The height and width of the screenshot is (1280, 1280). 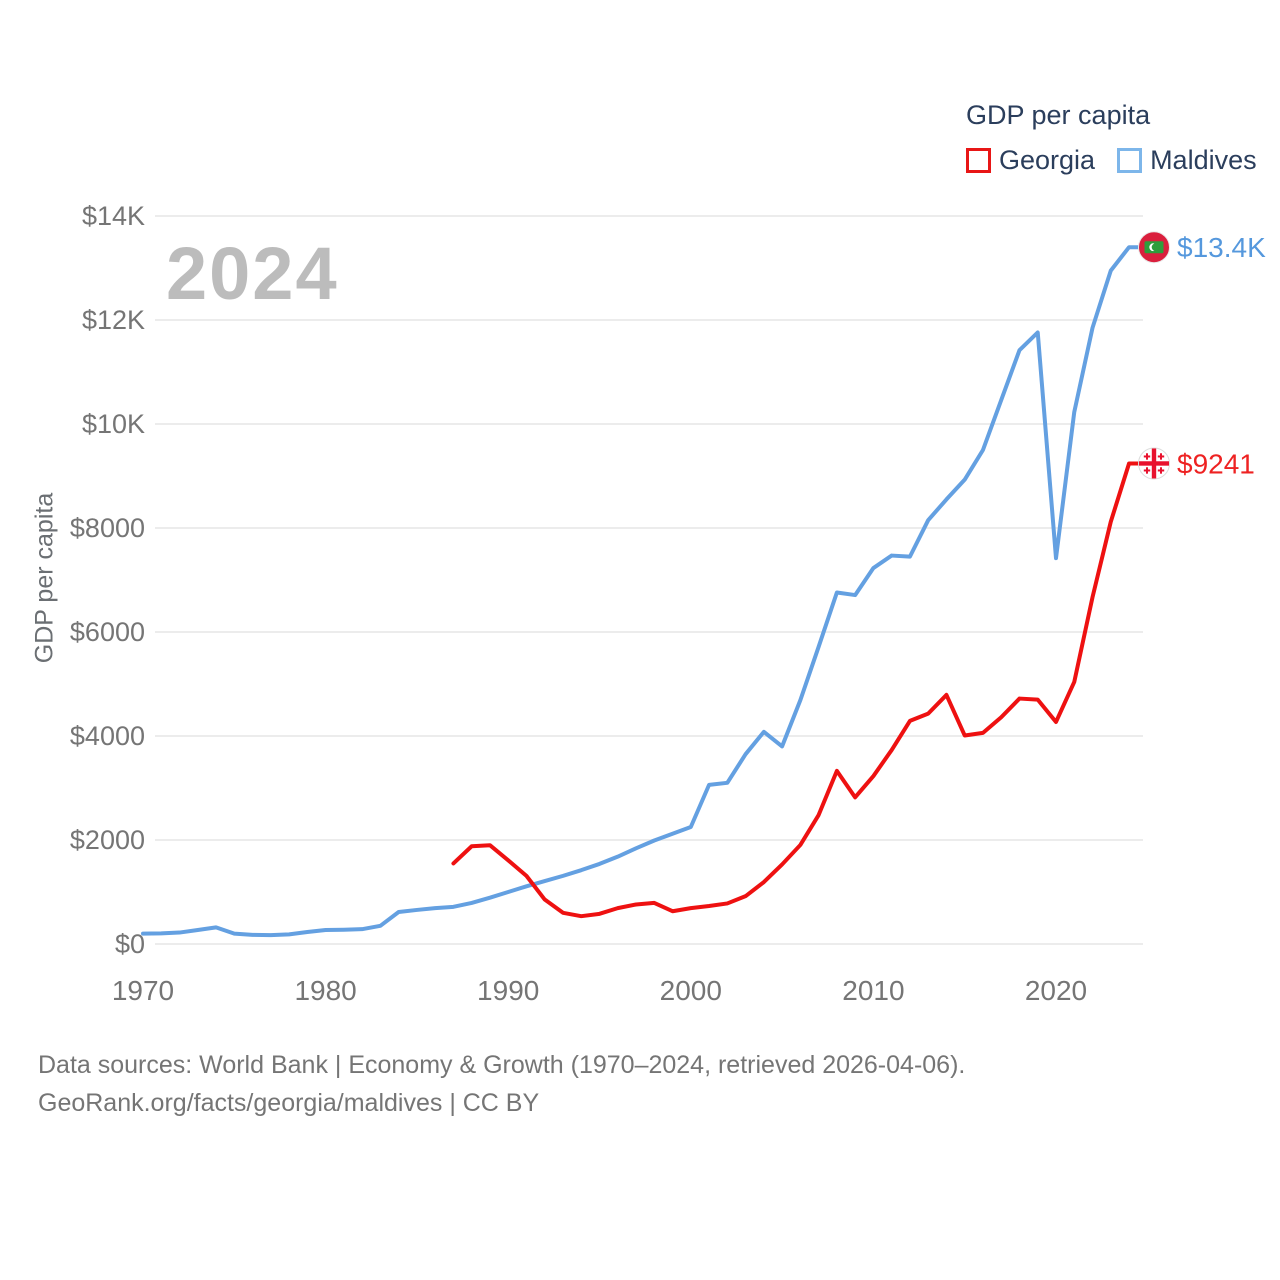 What do you see at coordinates (130, 944) in the screenshot?
I see `y-tick-0: $0` at bounding box center [130, 944].